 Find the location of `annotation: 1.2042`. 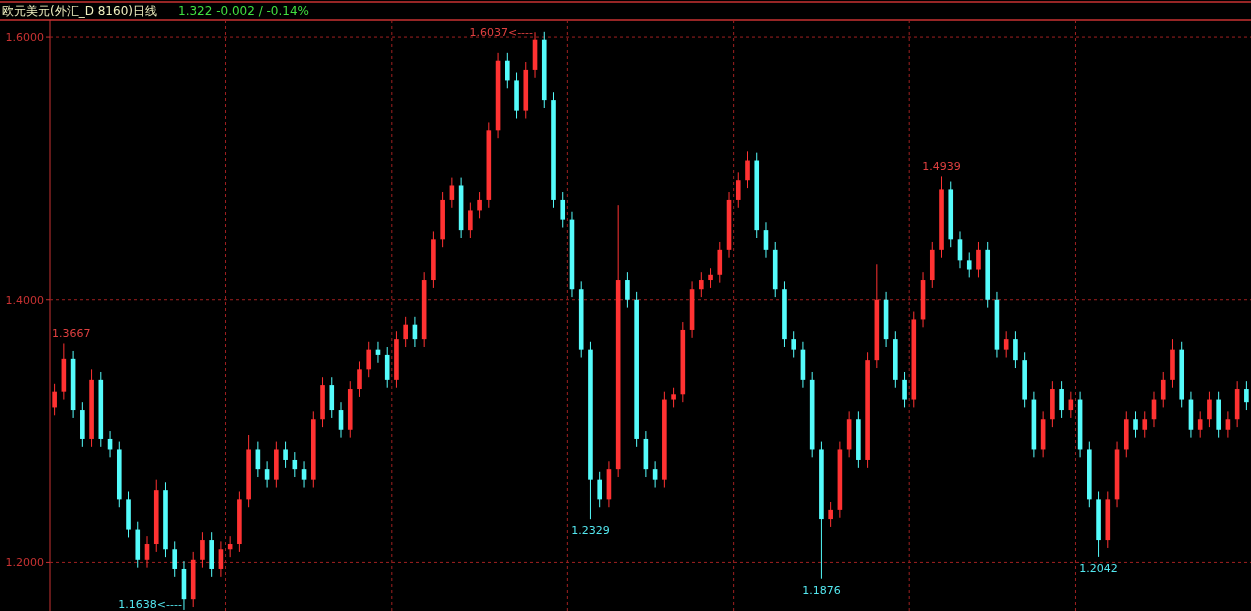

annotation: 1.2042 is located at coordinates (1098, 568).